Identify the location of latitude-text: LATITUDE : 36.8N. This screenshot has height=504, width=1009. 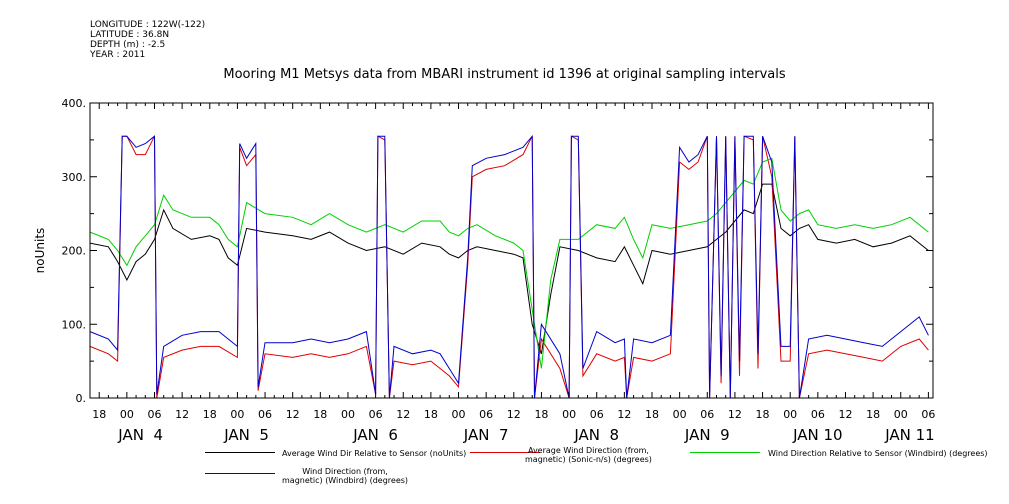
(130, 35).